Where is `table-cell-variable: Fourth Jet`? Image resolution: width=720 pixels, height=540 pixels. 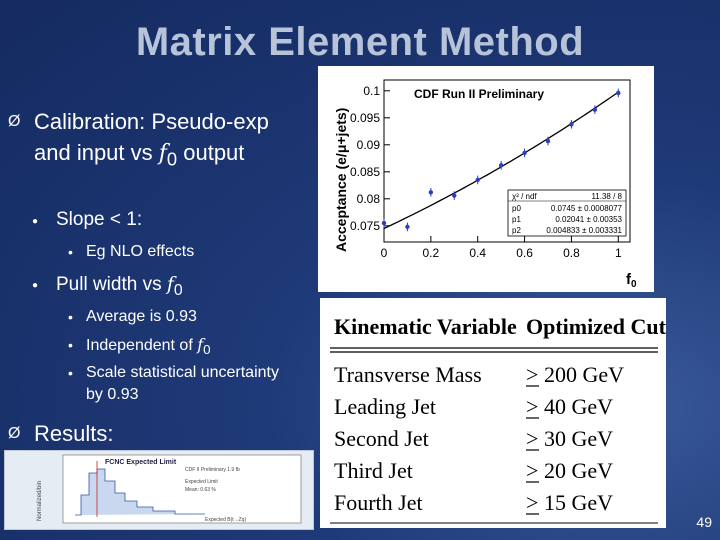 table-cell-variable: Fourth Jet is located at coordinates (378, 502).